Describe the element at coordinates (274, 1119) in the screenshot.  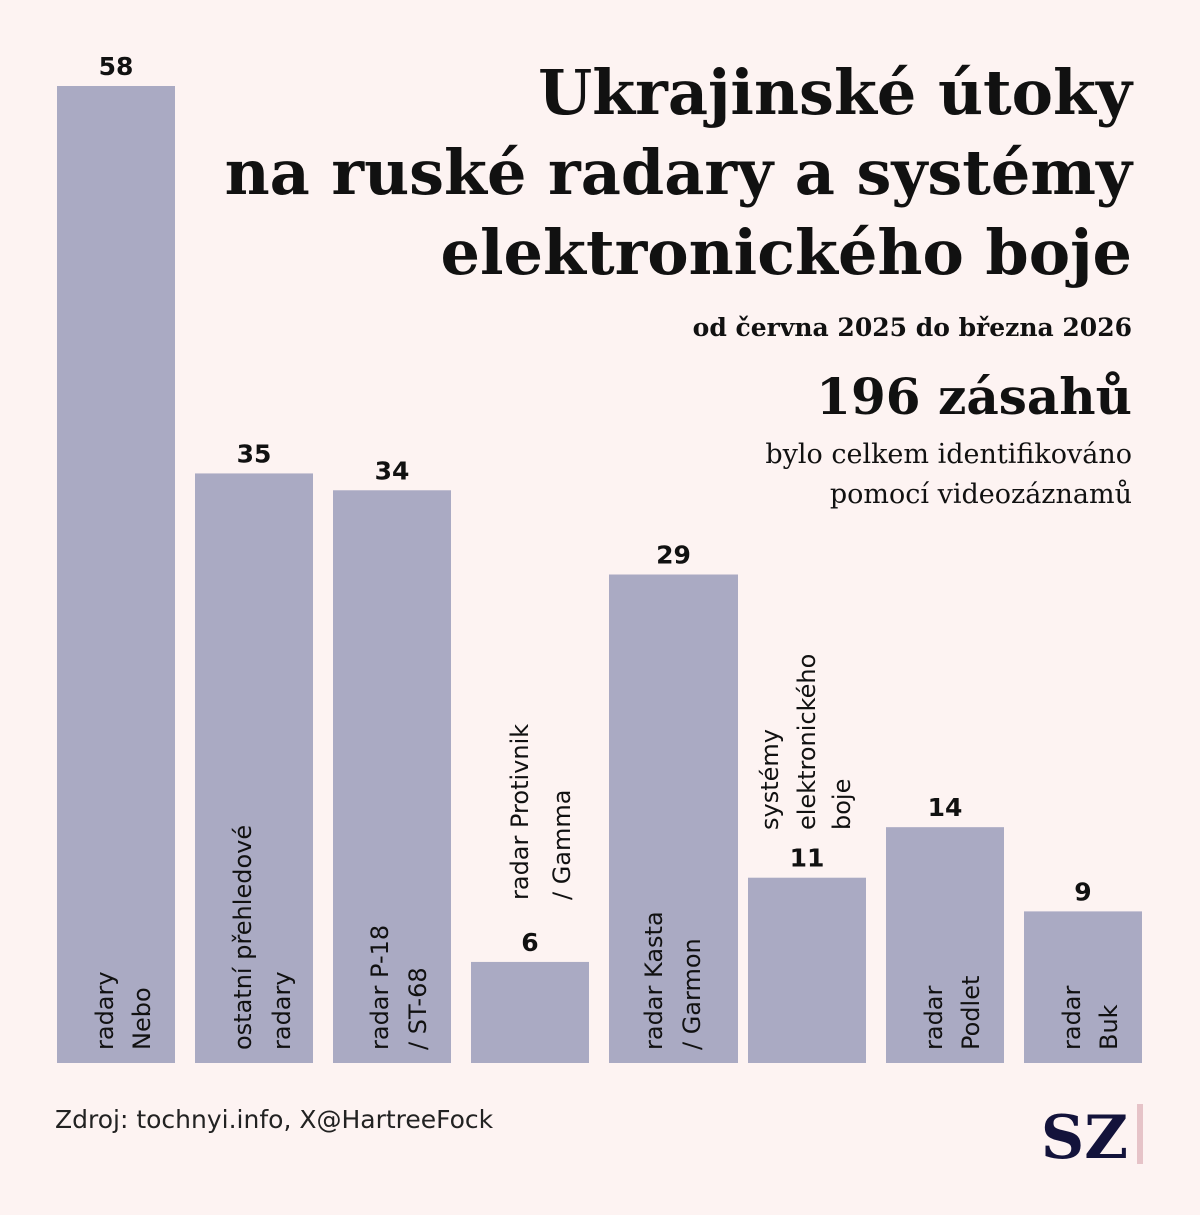
I see `source: Zdroj: tochnyi.info, X@HartreeFock` at that location.